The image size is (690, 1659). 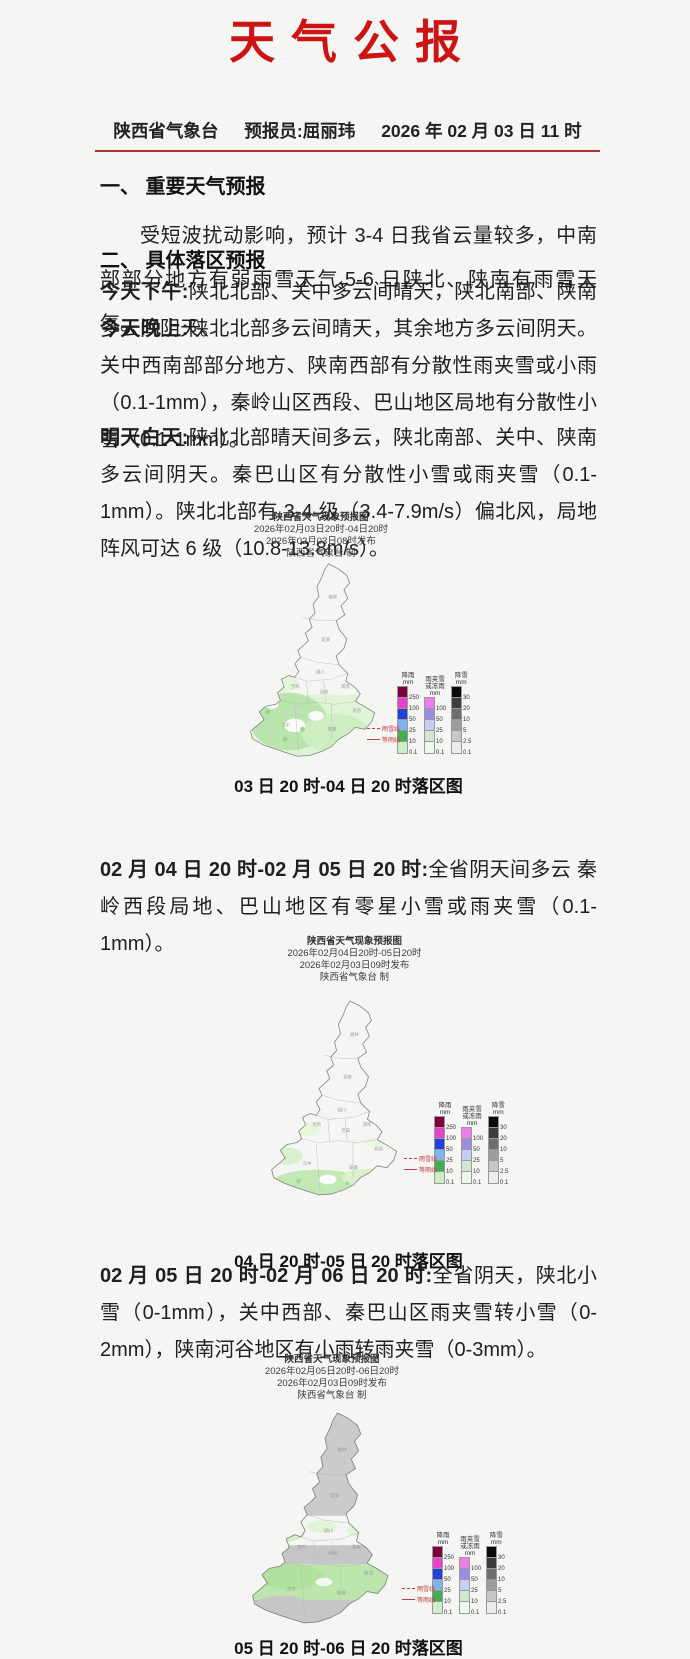 What do you see at coordinates (353, 42) in the screenshot?
I see `page-title: 天气公报` at bounding box center [353, 42].